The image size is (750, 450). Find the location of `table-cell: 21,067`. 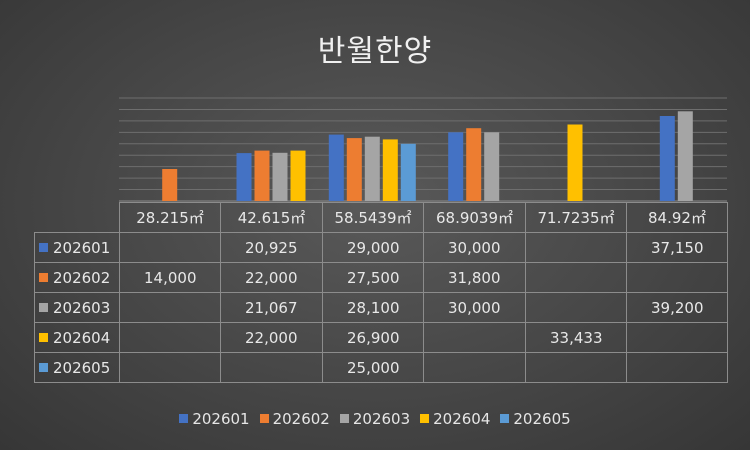

table-cell: 21,067 is located at coordinates (271, 307).